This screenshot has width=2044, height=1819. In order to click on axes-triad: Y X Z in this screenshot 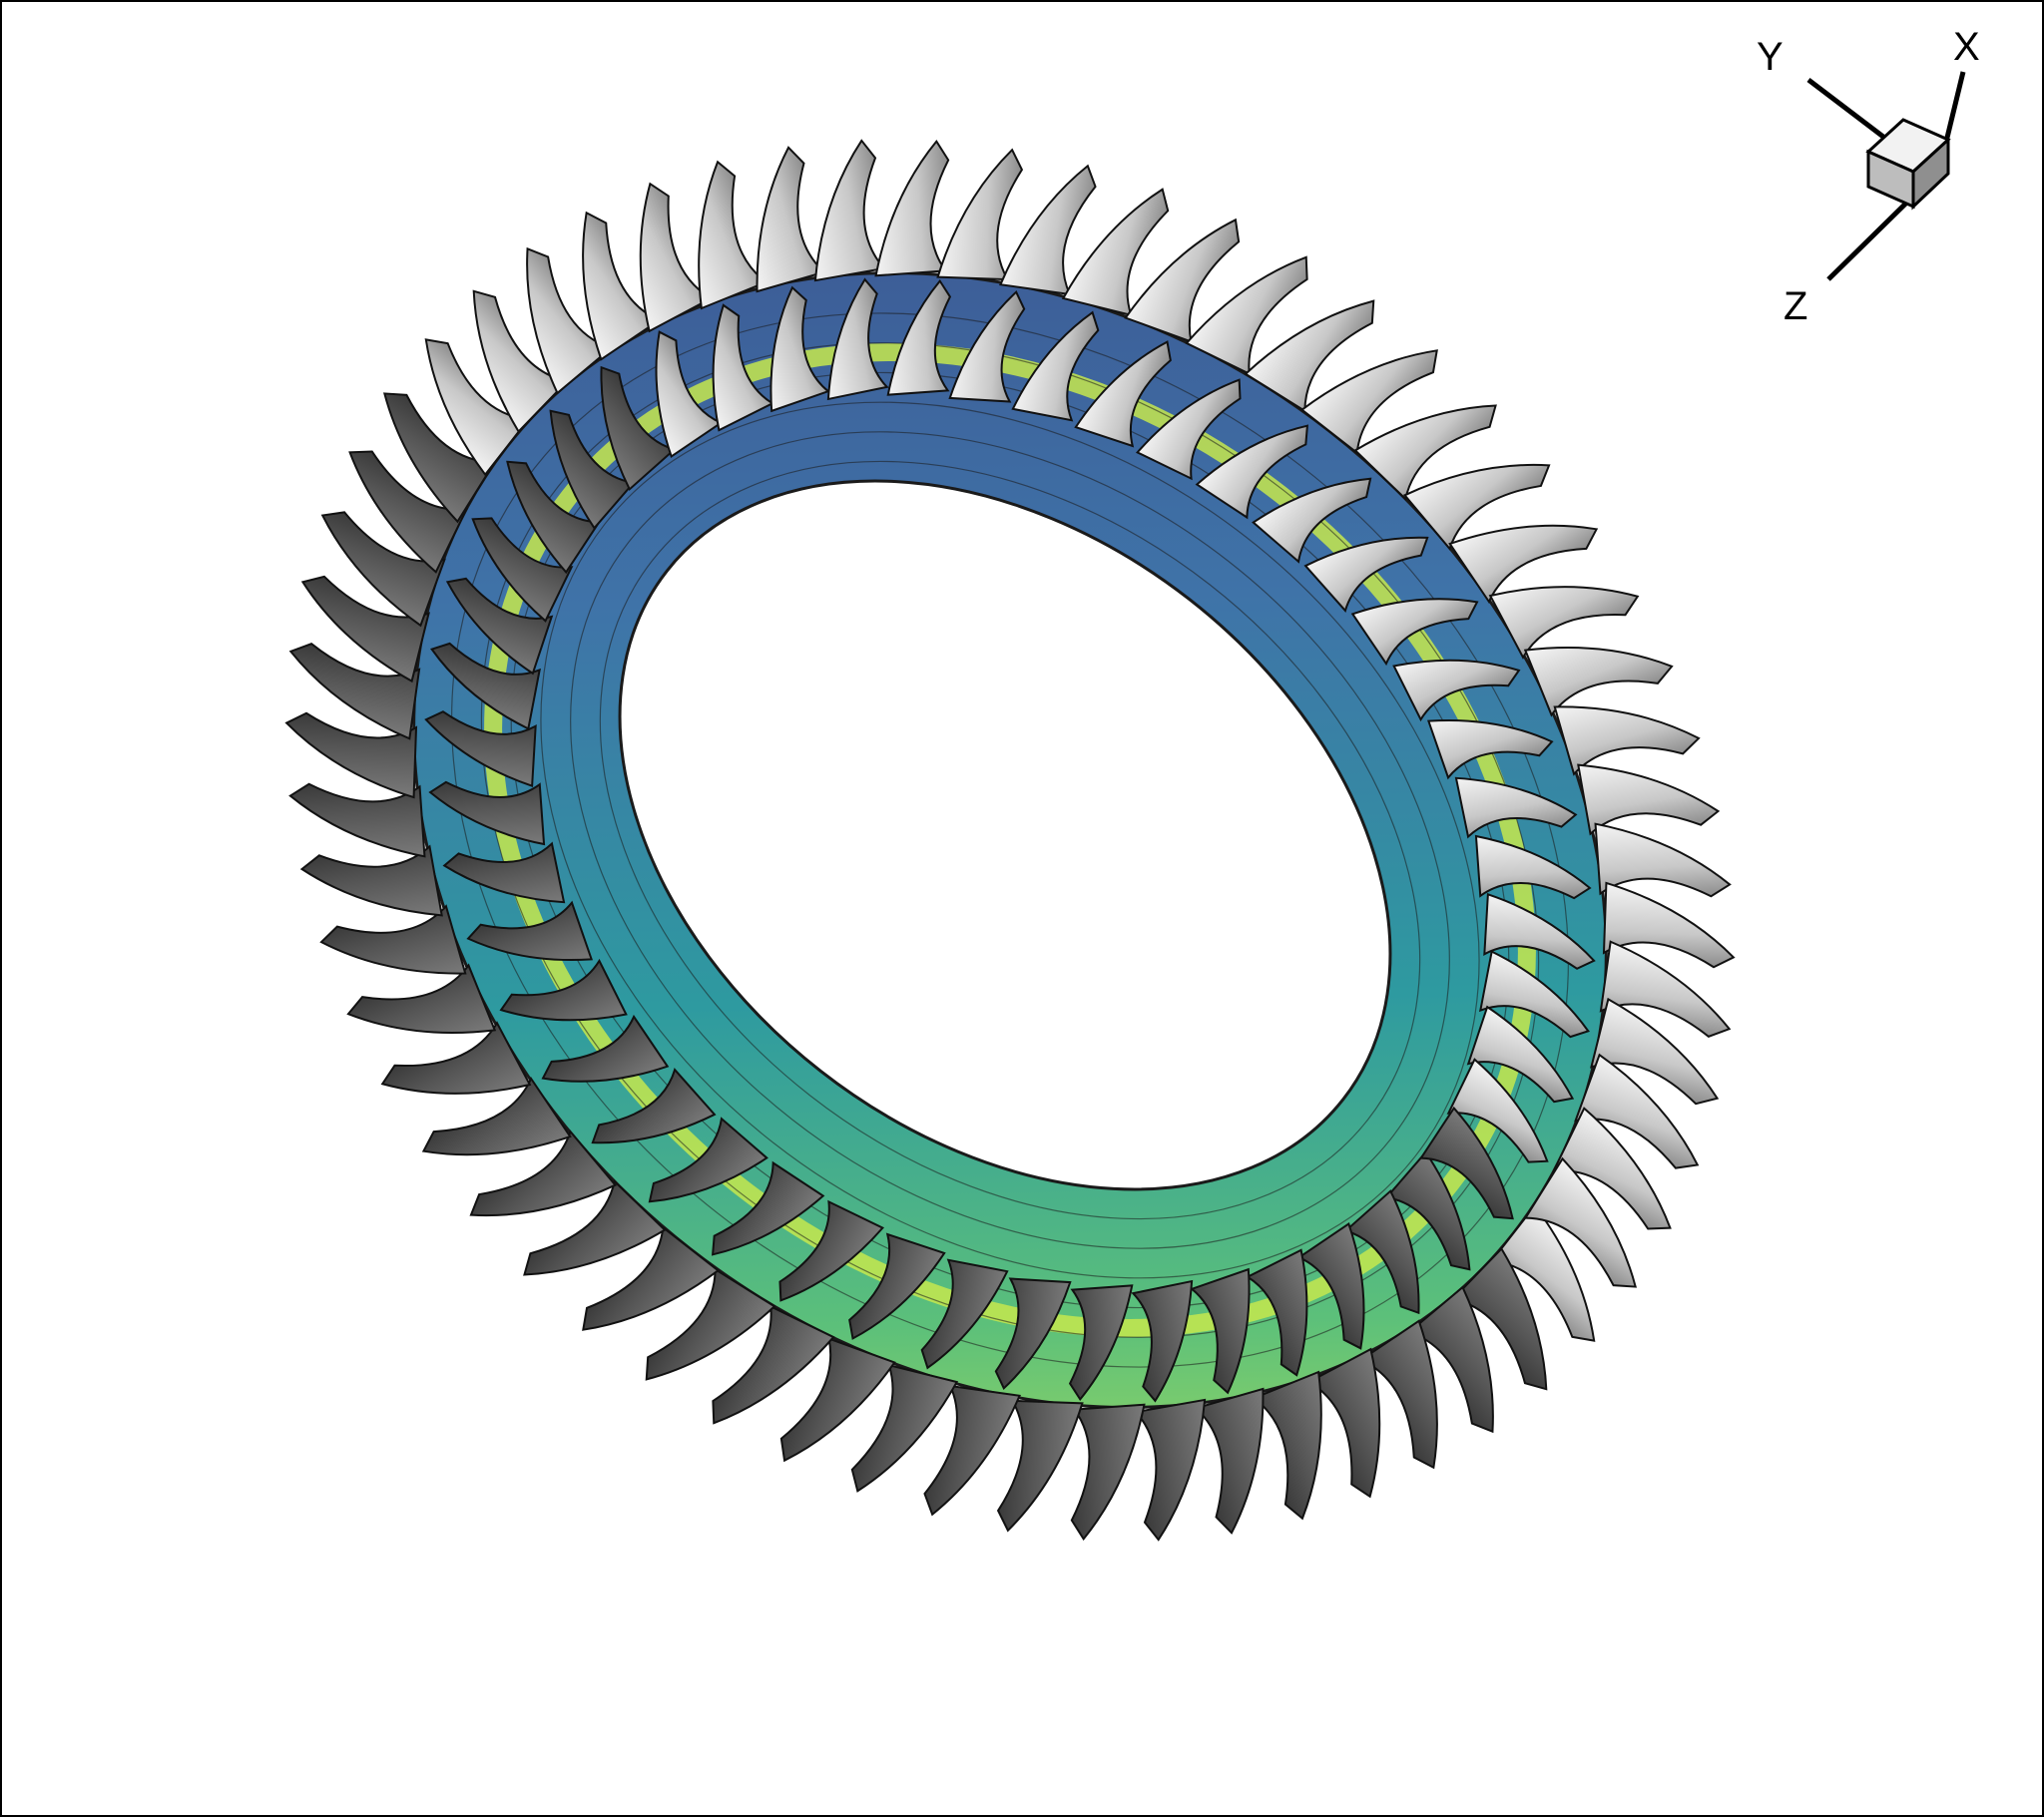, I will do `click(1868, 176)`.